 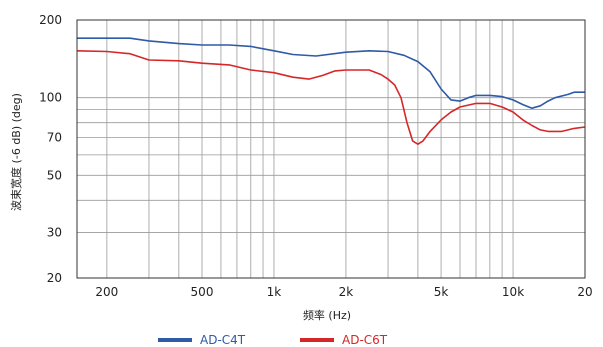 I want to click on x-tick-label: 500, so click(x=202, y=292).